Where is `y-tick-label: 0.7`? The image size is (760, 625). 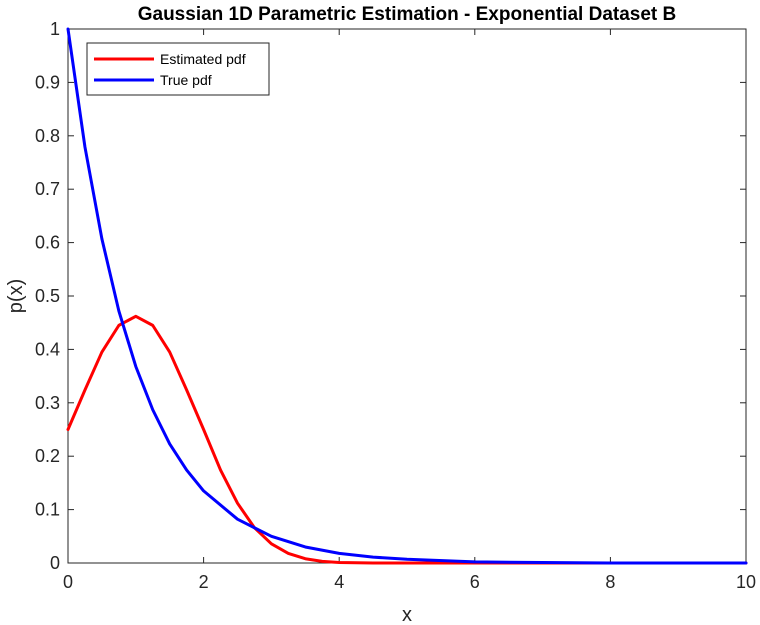 y-tick-label: 0.7 is located at coordinates (47, 189).